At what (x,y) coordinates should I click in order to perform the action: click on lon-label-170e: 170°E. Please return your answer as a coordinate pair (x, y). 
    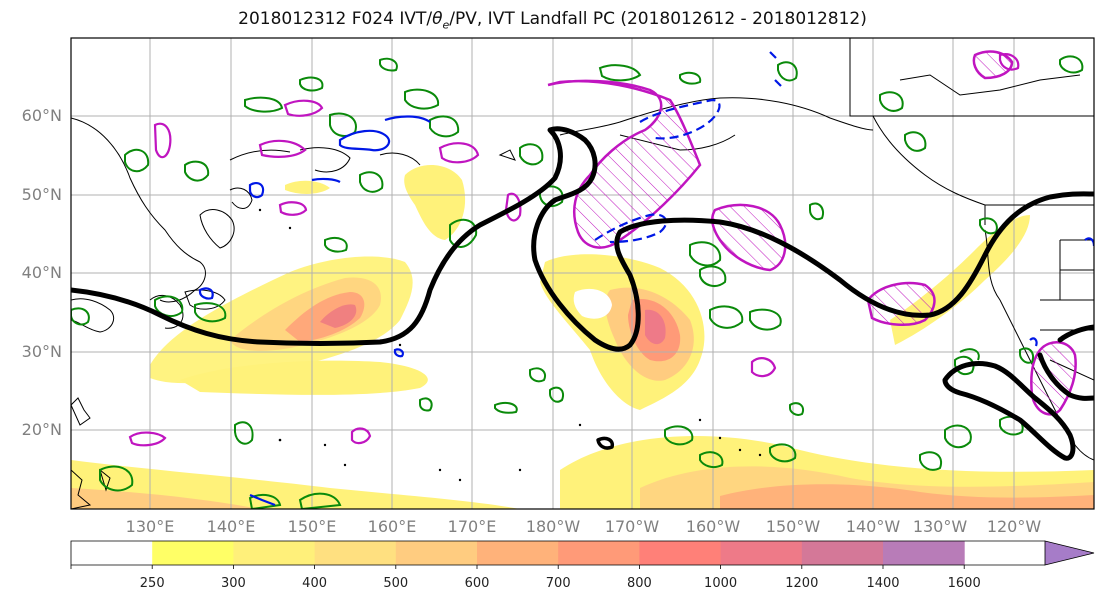
    Looking at the image, I should click on (472, 526).